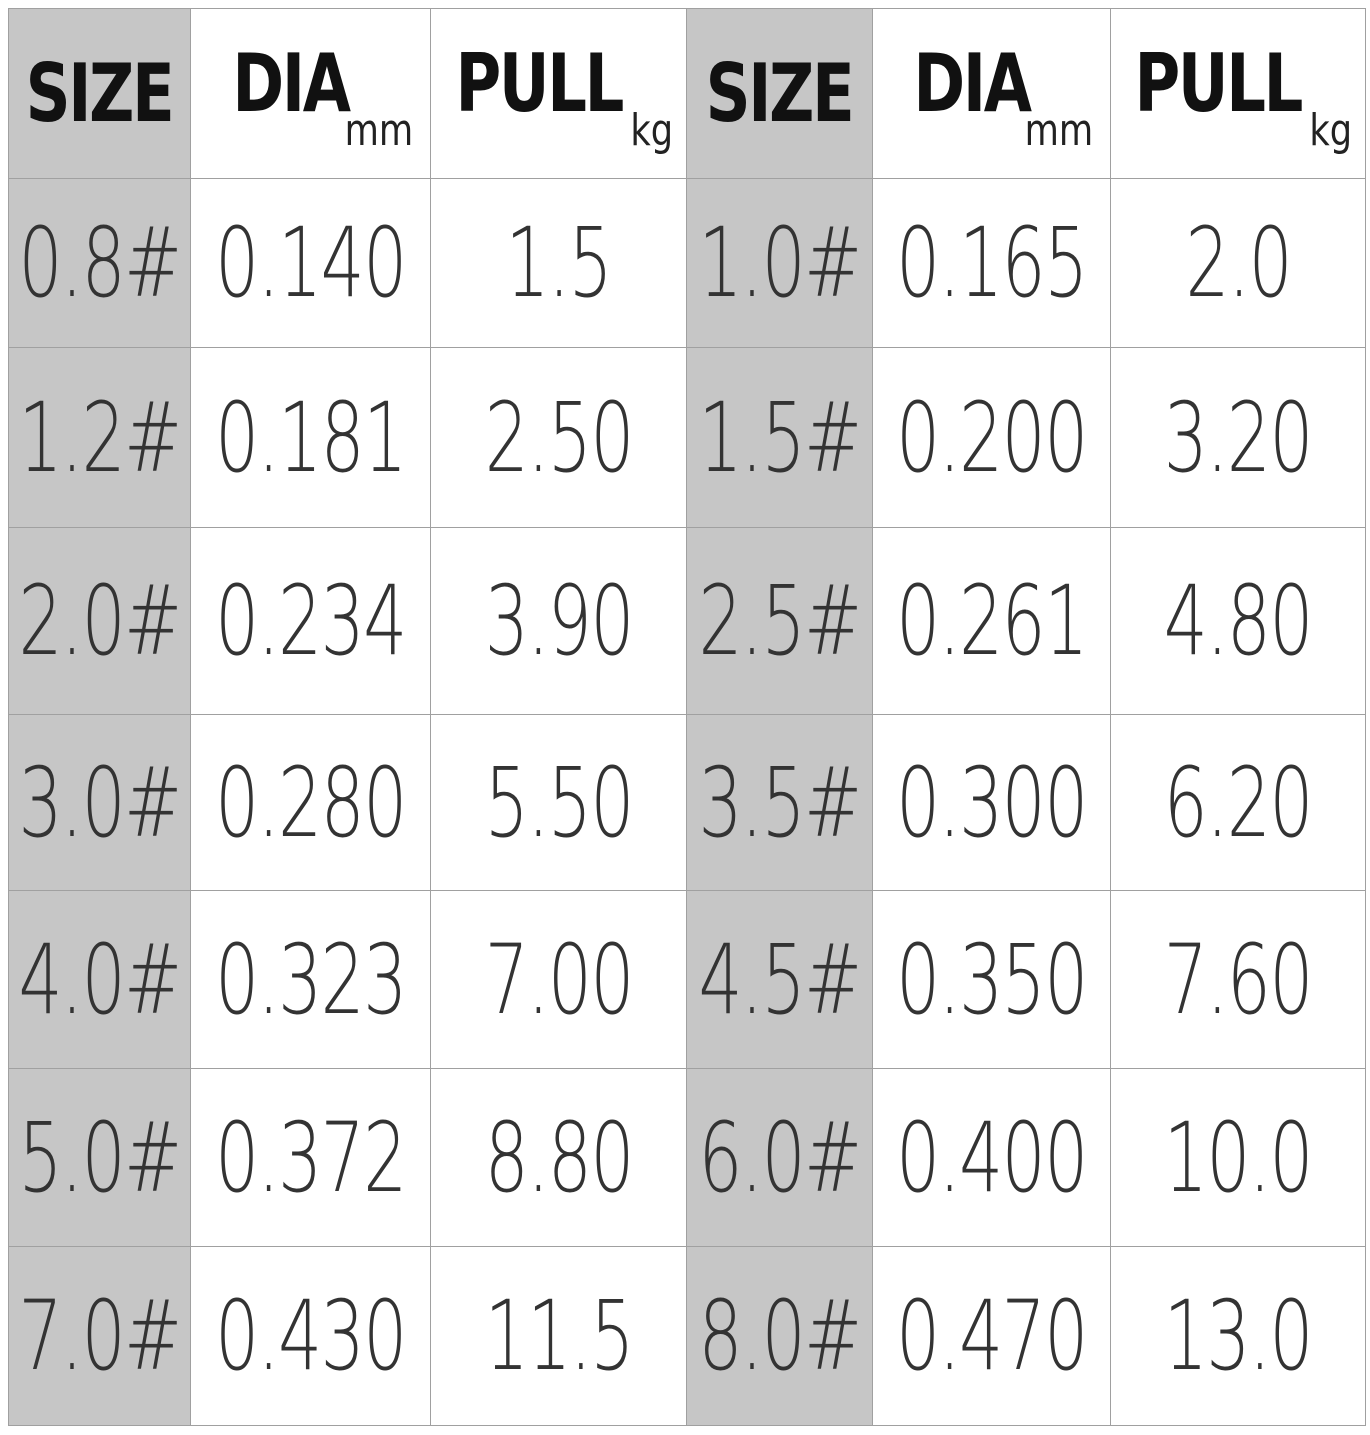 This screenshot has width=1370, height=1435. I want to click on table-cell: 7.00, so click(558, 979).